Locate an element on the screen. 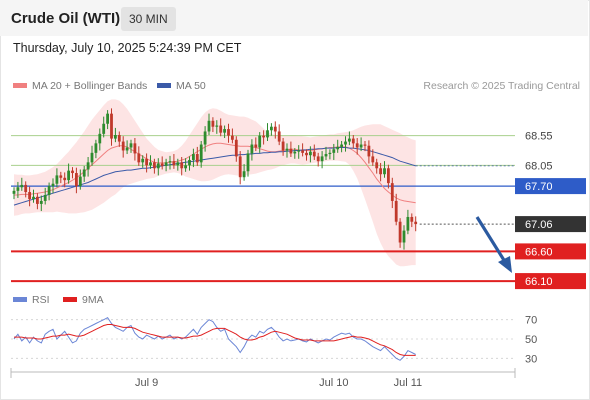 The width and height of the screenshot is (590, 400). ma20-label: MA 20 + Bollinger Bands is located at coordinates (90, 86).